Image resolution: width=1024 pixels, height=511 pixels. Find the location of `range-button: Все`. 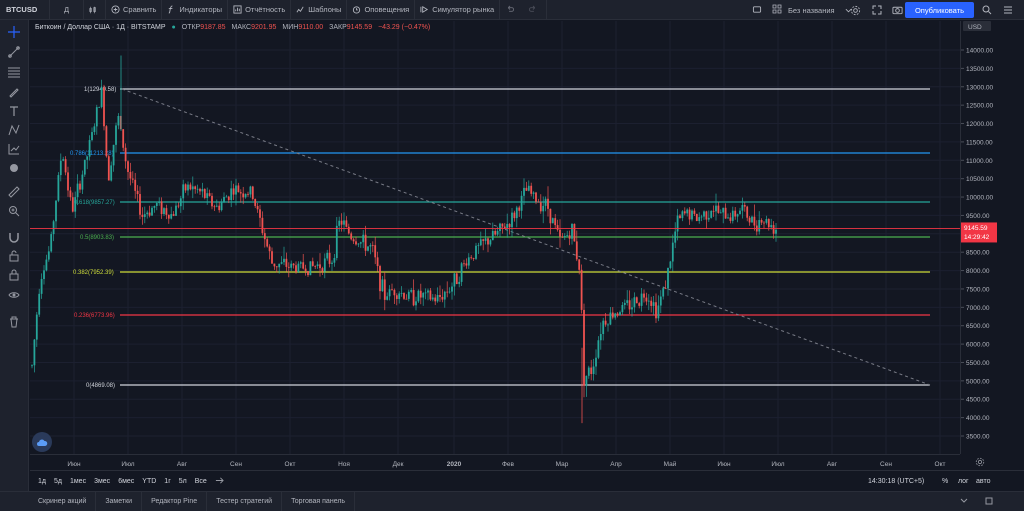

range-button: Все is located at coordinates (200, 481).